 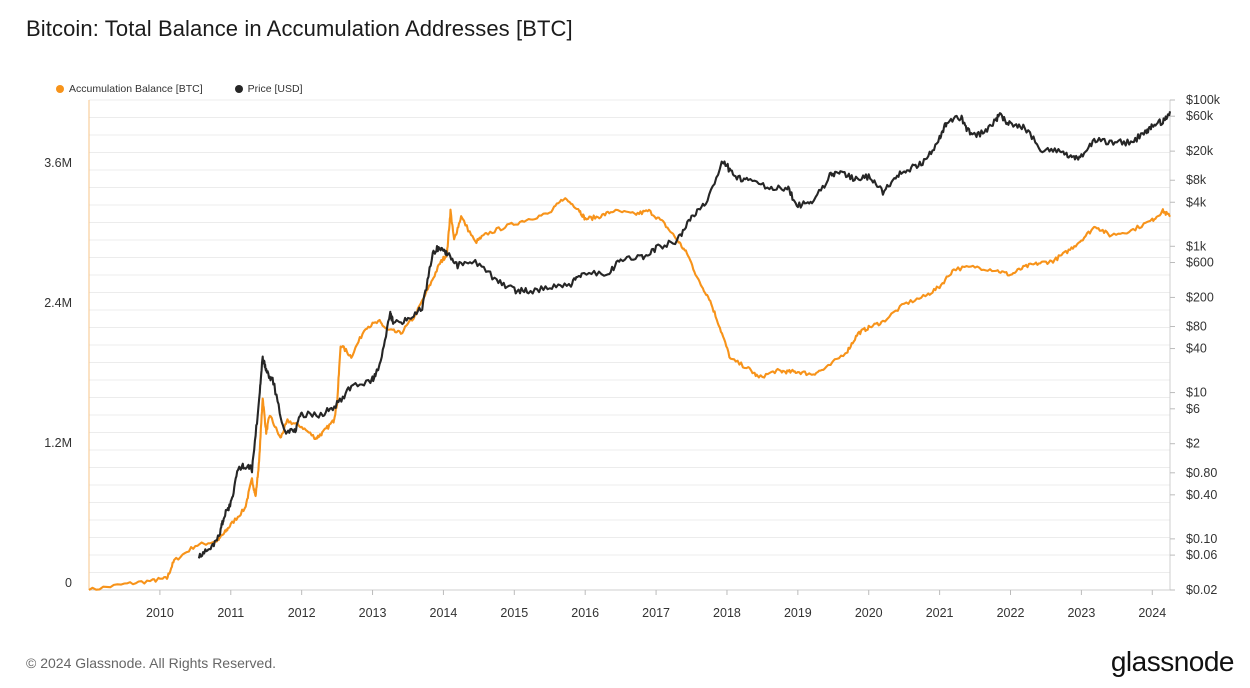 I want to click on y-right-tick-label: $60k, so click(x=1200, y=116).